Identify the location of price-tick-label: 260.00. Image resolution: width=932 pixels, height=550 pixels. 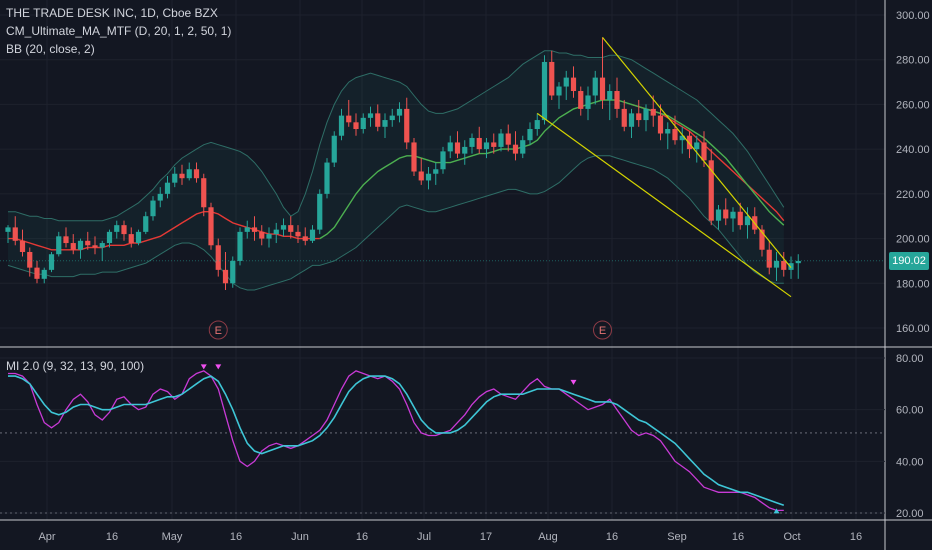
(913, 105).